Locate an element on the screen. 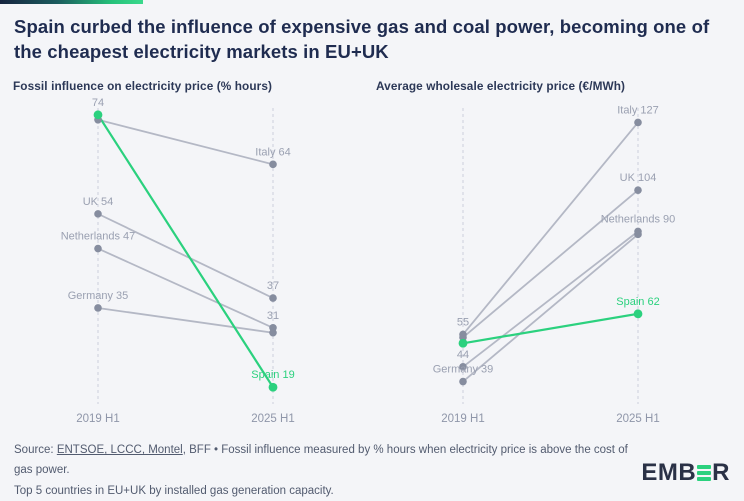 The height and width of the screenshot is (501, 744). series-label-netherlands-2025: Netherlands 90 is located at coordinates (638, 219).